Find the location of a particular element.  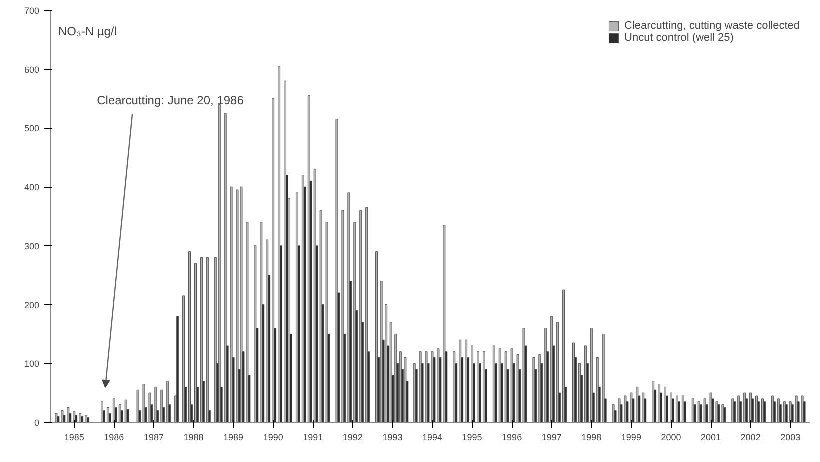

y-tick-label: 100 is located at coordinates (32, 364).